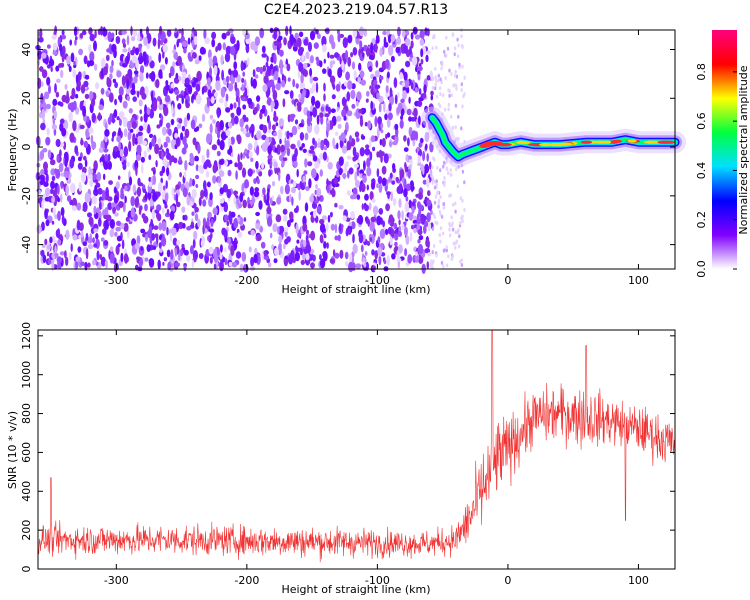  What do you see at coordinates (12, 450) in the screenshot?
I see `snr-y-label: SNR (10 * v/v)` at bounding box center [12, 450].